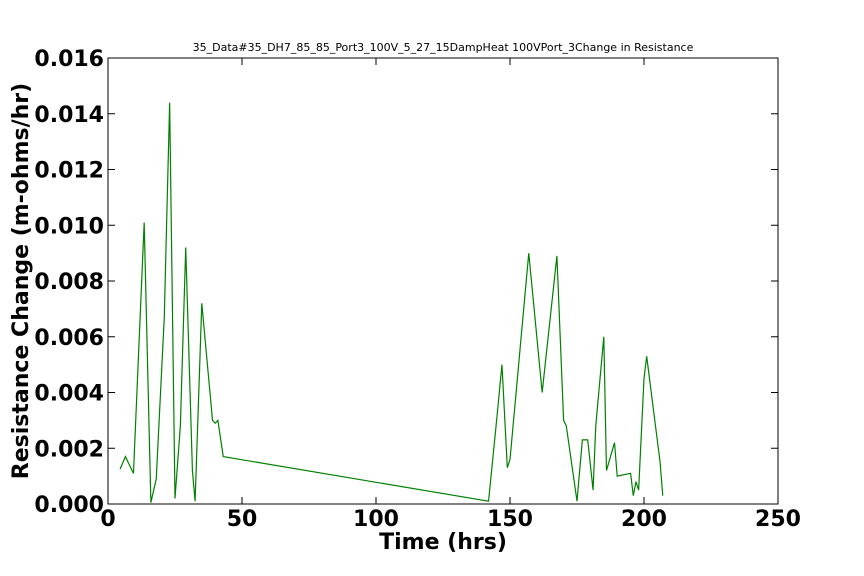  Describe the element at coordinates (69, 171) in the screenshot. I see `y-tick-label: 0.012` at that location.